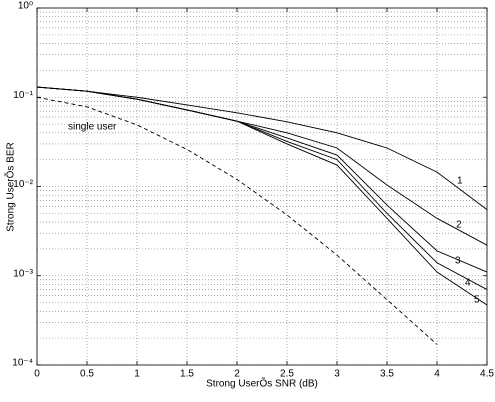  Describe the element at coordinates (477, 300) in the screenshot. I see `series-label: 5` at that location.